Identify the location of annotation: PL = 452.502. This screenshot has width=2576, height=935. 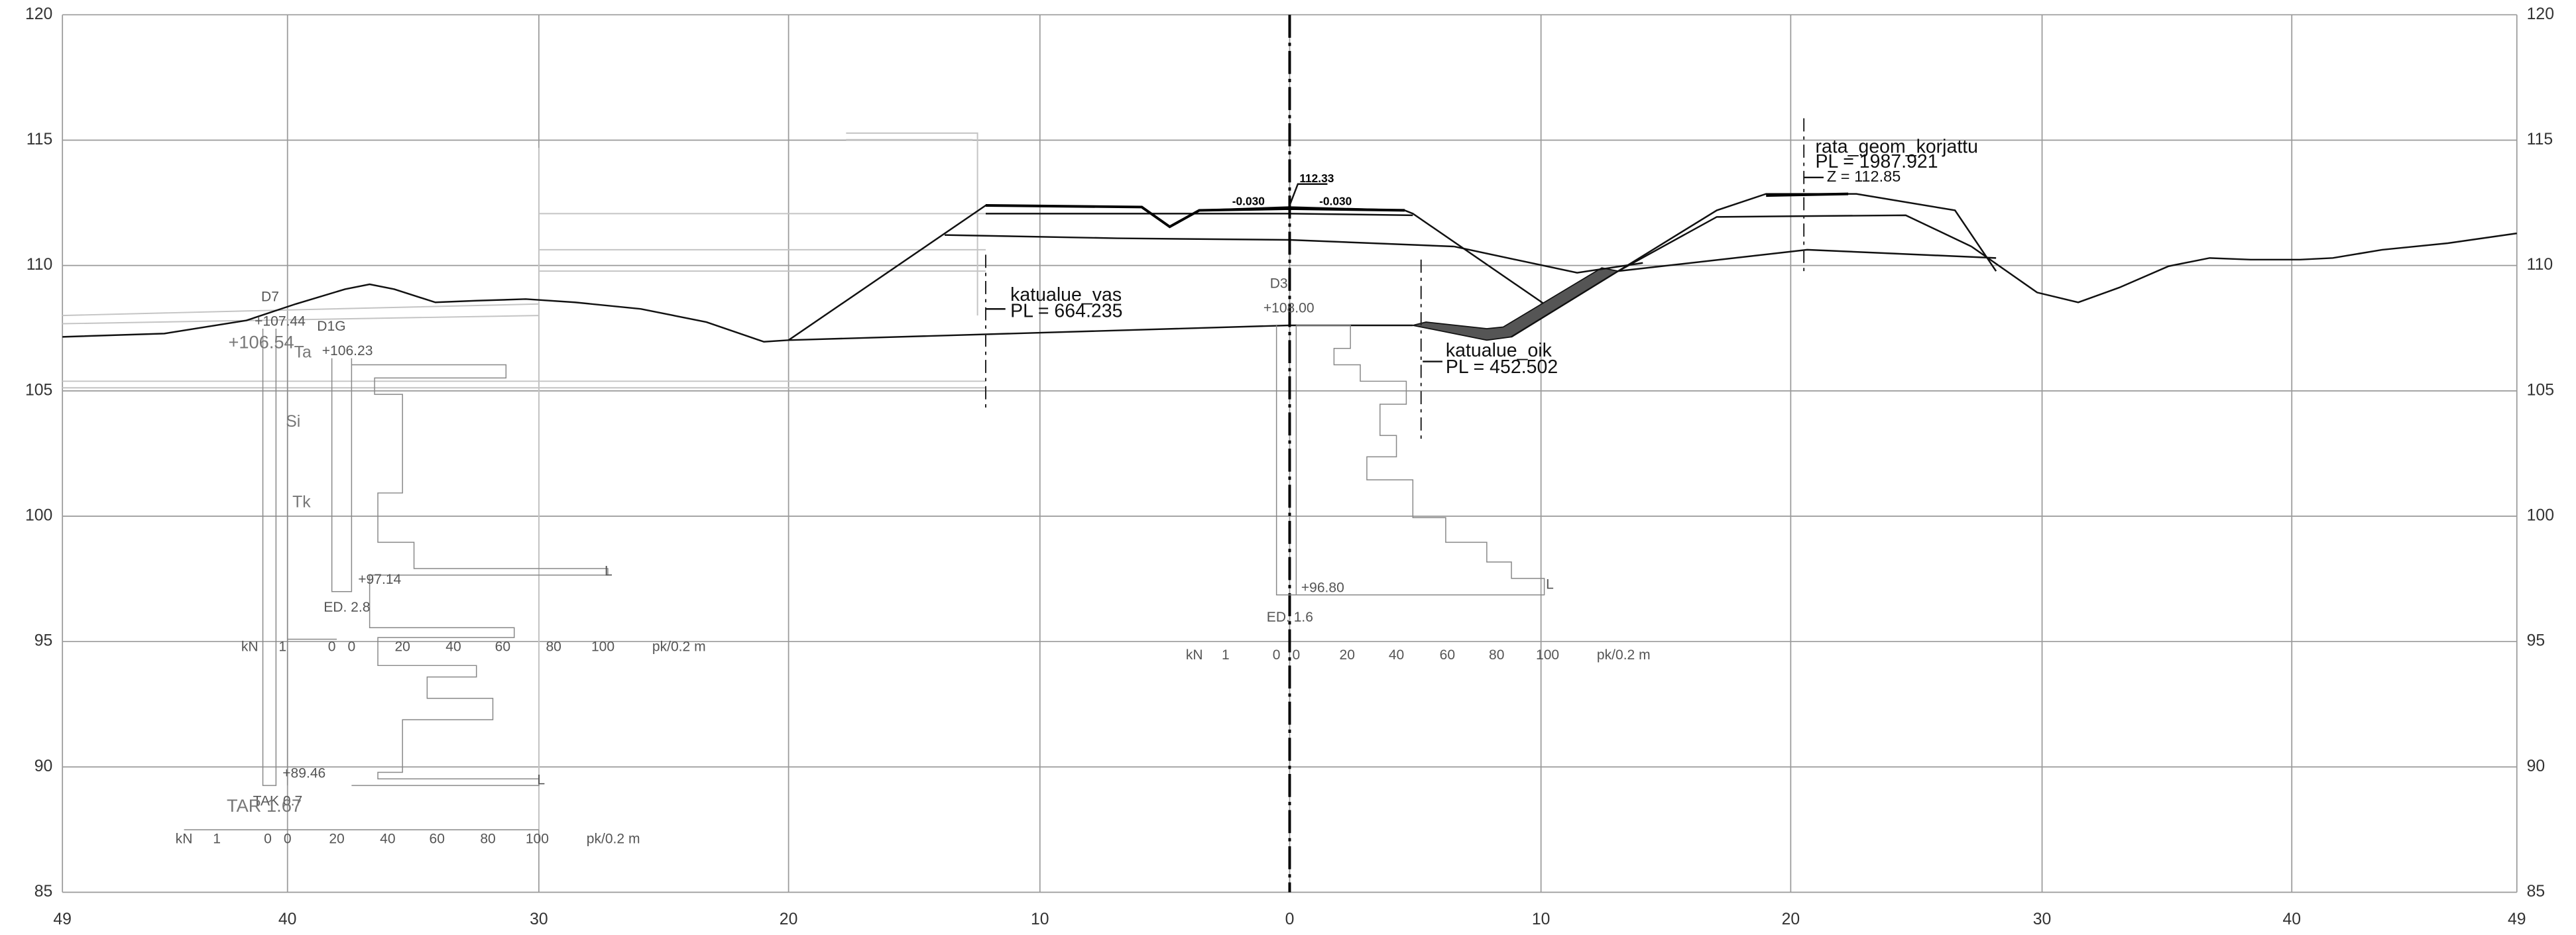
(1502, 368).